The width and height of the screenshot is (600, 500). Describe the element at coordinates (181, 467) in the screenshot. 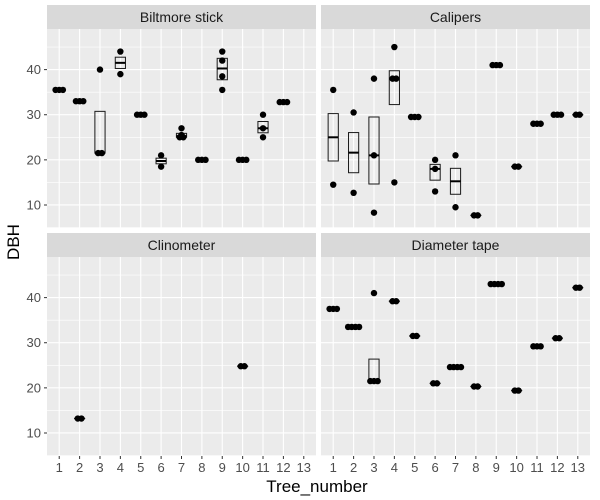

I see `x-tick-label: 7` at that location.